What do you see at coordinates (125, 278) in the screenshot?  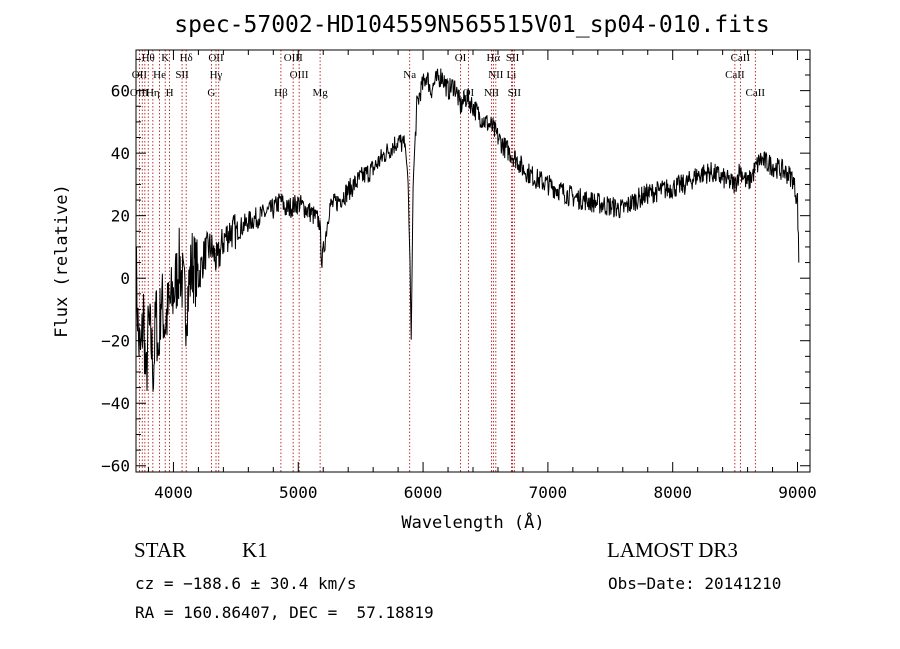 I see `y-tick-label: 0` at bounding box center [125, 278].